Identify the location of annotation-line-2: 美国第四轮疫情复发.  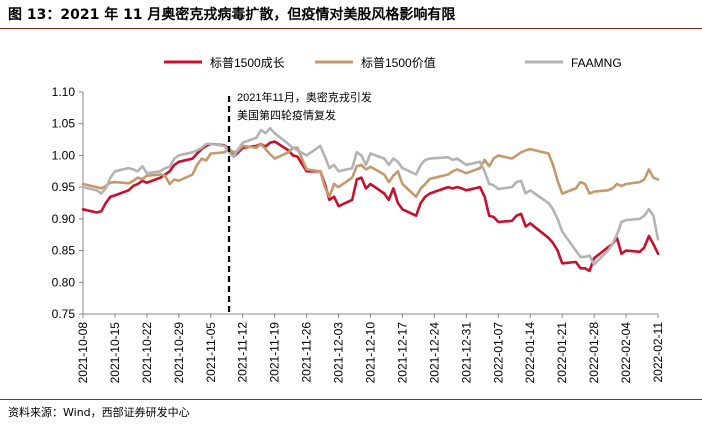
(286, 115).